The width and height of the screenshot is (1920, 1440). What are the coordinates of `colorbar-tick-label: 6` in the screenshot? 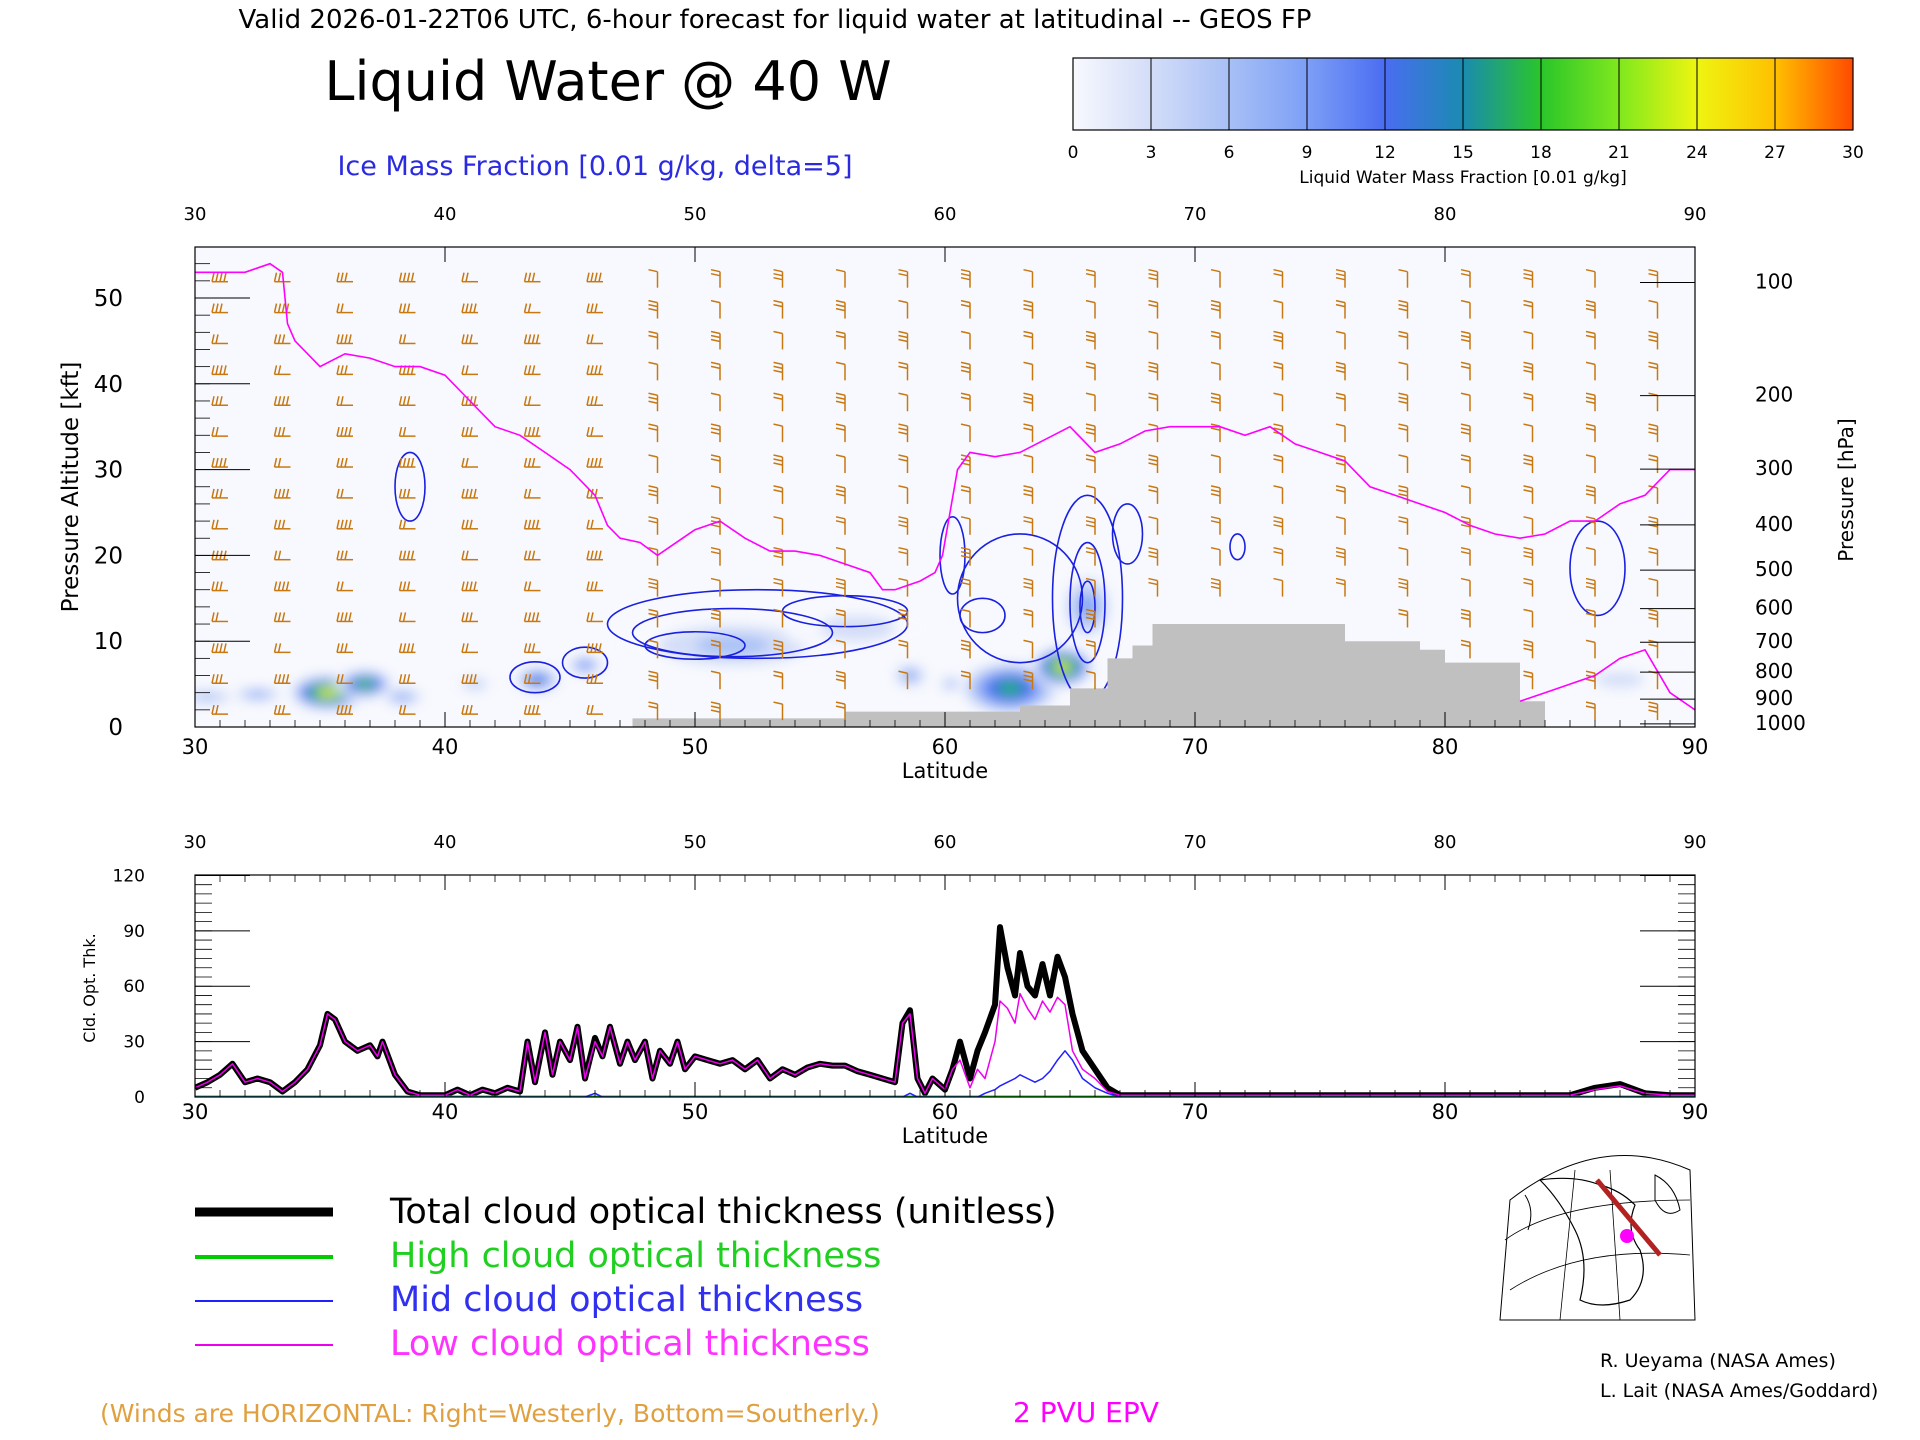 It's located at (1229, 153).